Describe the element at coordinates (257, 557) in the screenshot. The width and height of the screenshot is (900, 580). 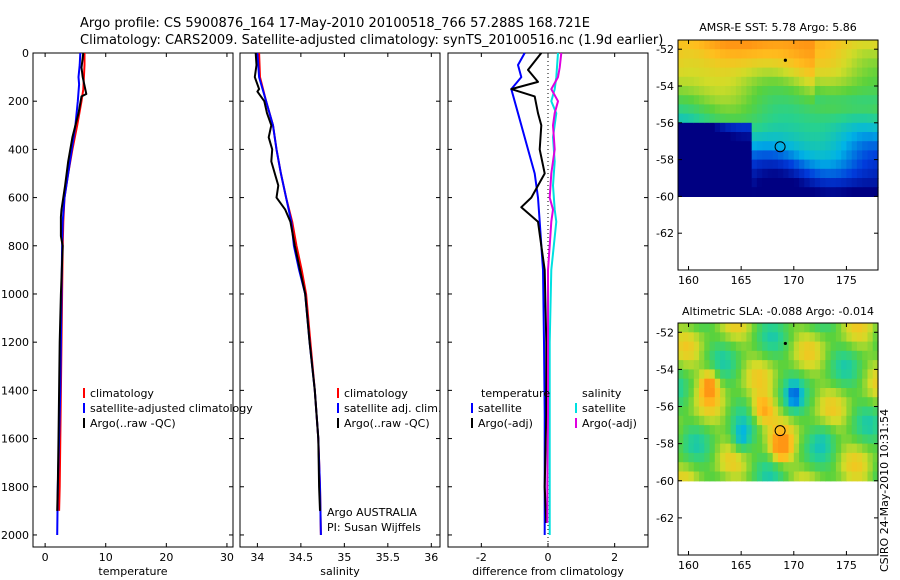
I see `x-tick-label: 34` at that location.